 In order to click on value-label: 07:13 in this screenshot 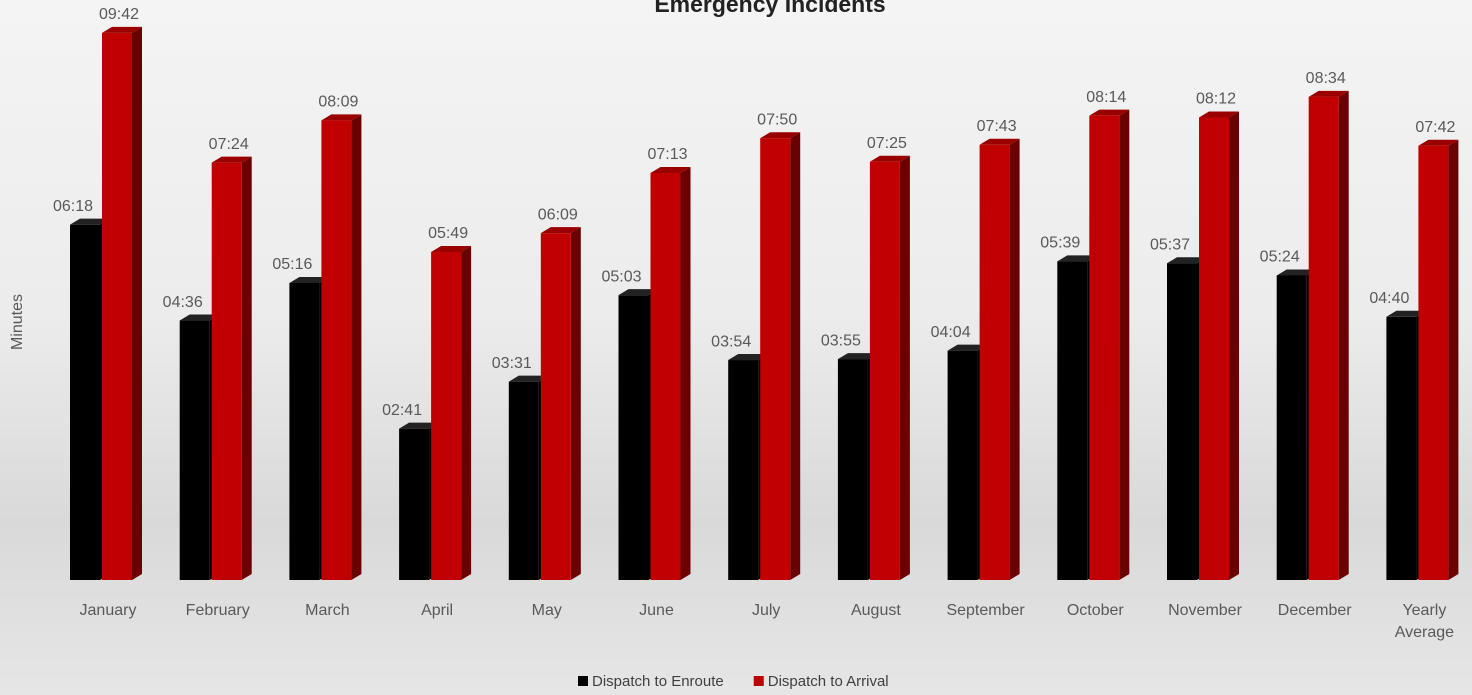, I will do `click(667, 154)`.